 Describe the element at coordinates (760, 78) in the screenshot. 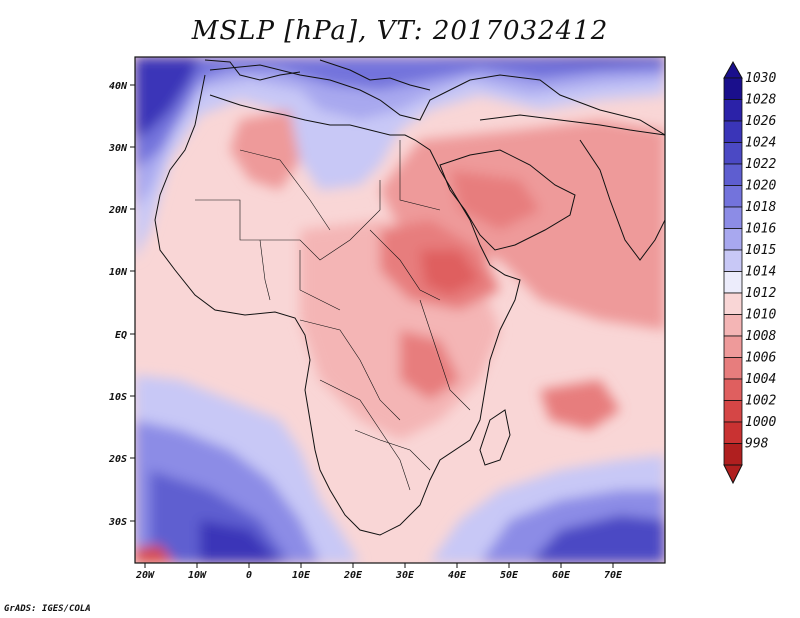

I see `colorbar-label: 1030` at that location.